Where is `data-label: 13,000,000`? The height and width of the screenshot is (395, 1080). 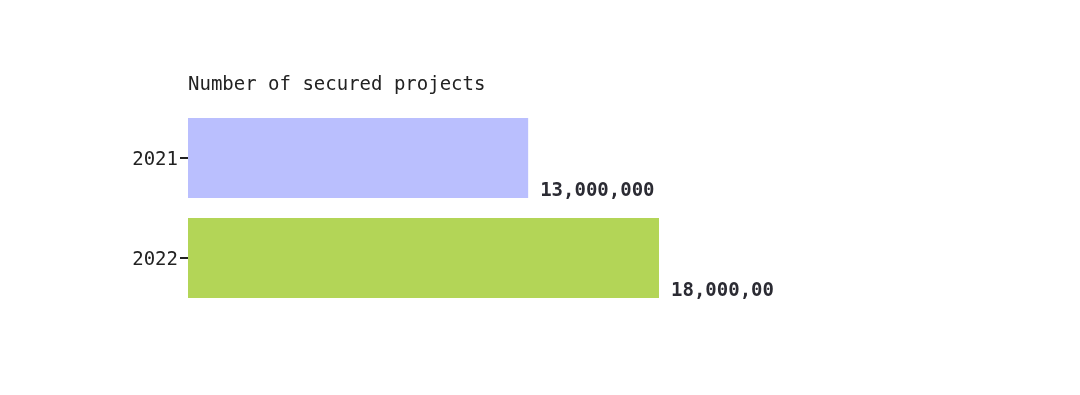
data-label: 13,000,000 is located at coordinates (597, 189).